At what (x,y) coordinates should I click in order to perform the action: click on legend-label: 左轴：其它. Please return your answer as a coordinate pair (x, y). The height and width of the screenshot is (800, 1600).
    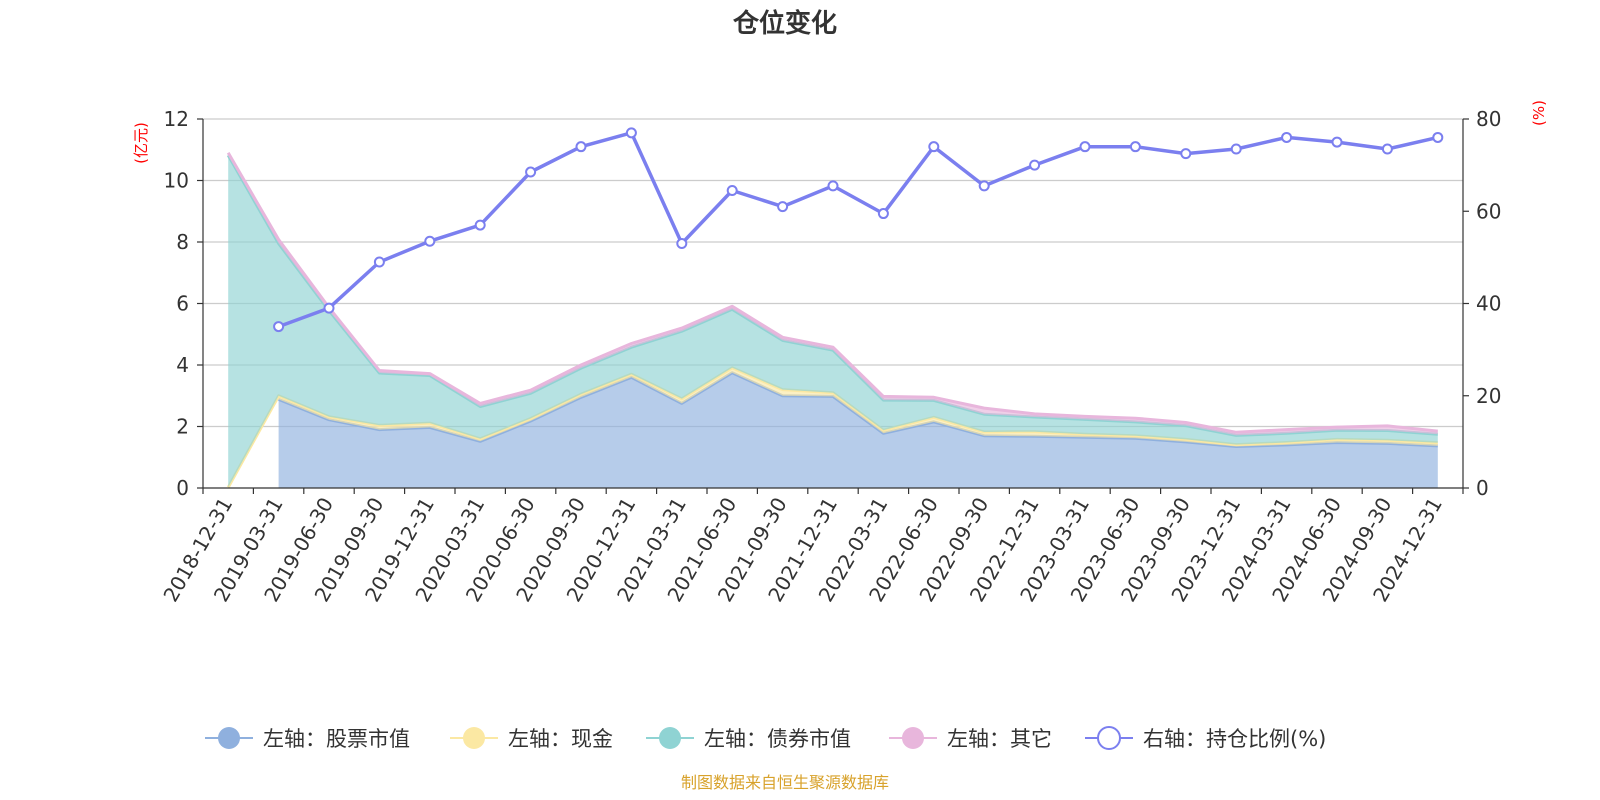
    Looking at the image, I should click on (999, 739).